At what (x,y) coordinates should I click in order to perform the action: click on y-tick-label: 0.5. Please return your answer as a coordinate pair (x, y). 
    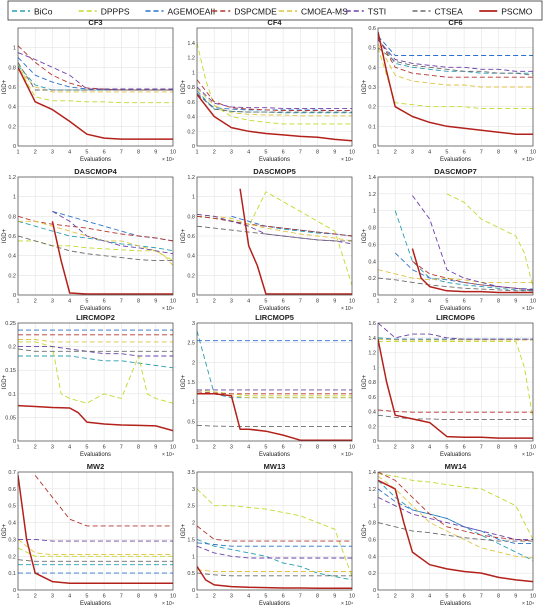
    Looking at the image, I should click on (372, 49).